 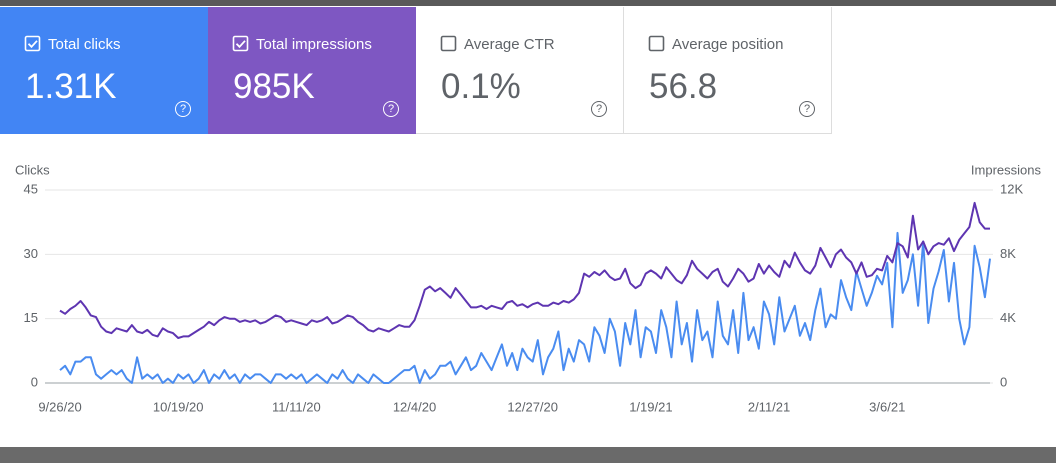 I want to click on y-axis-title: Clicks, so click(x=32, y=169).